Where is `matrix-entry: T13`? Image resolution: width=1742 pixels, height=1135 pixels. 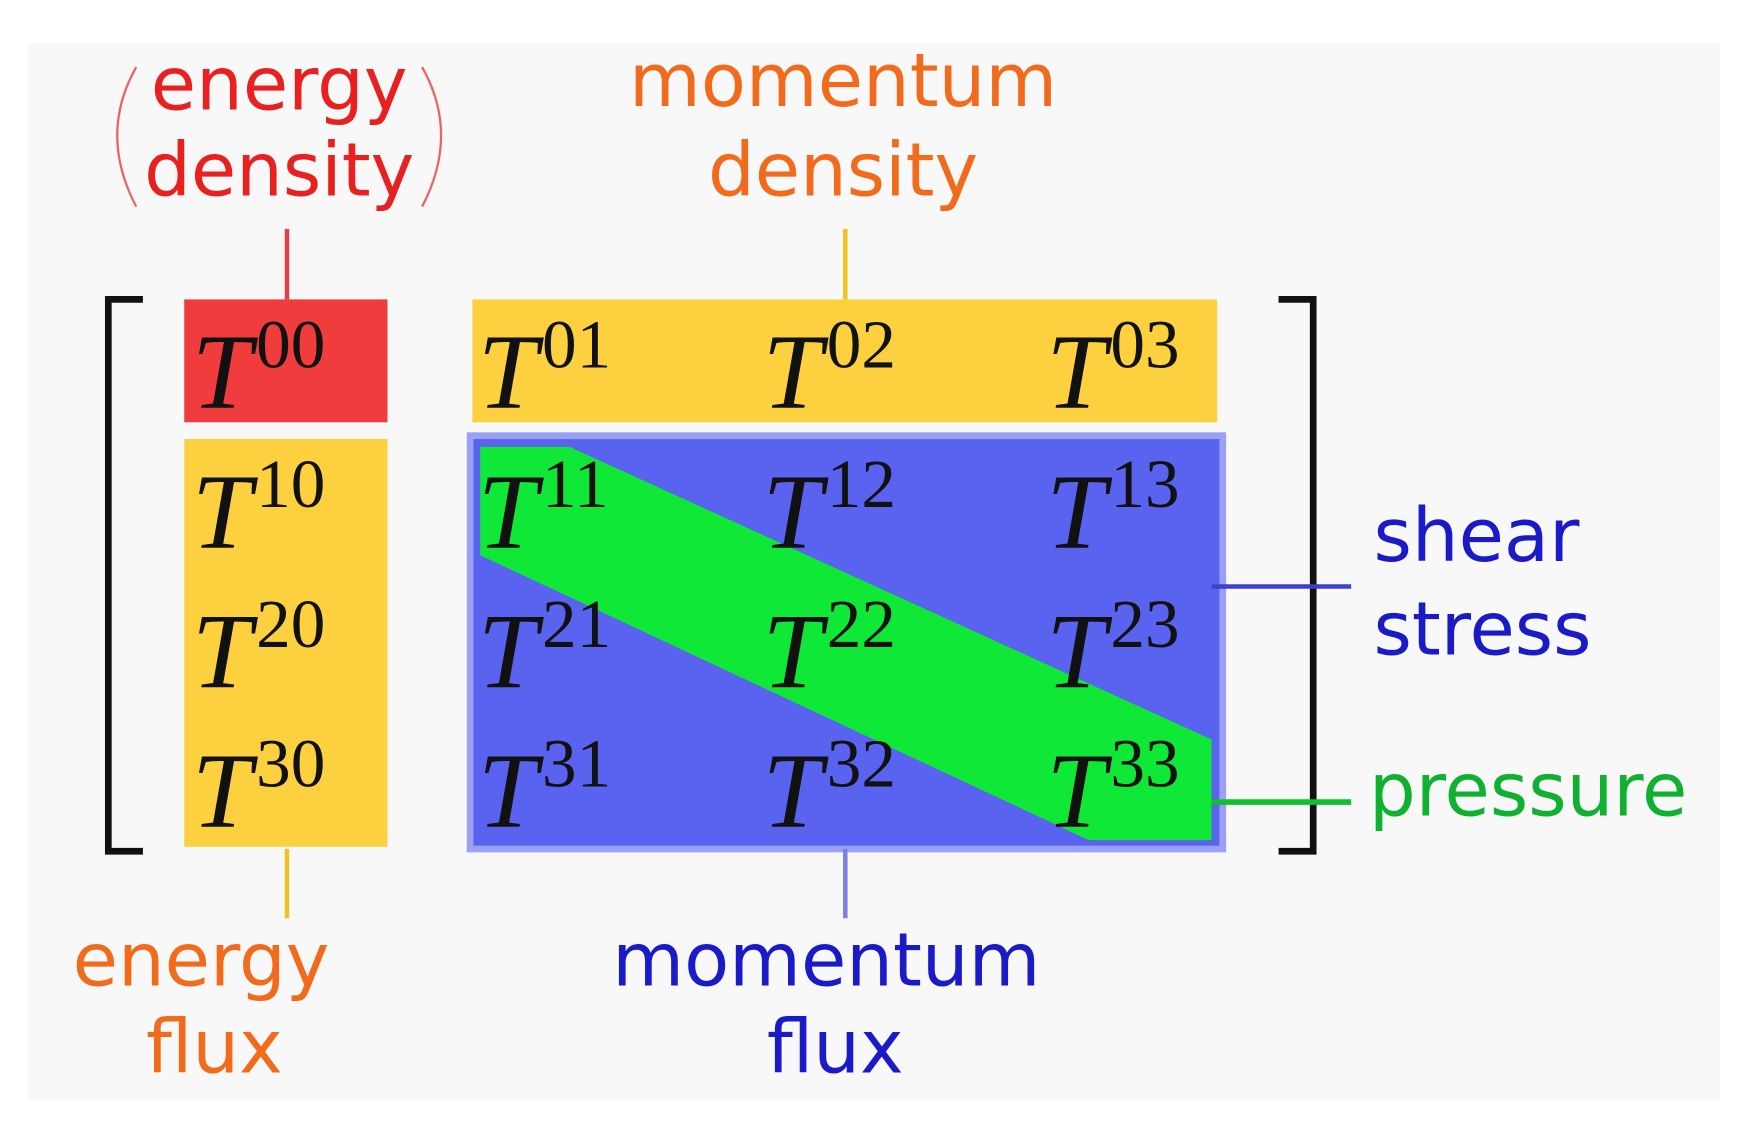 matrix-entry: T13 is located at coordinates (1112, 508).